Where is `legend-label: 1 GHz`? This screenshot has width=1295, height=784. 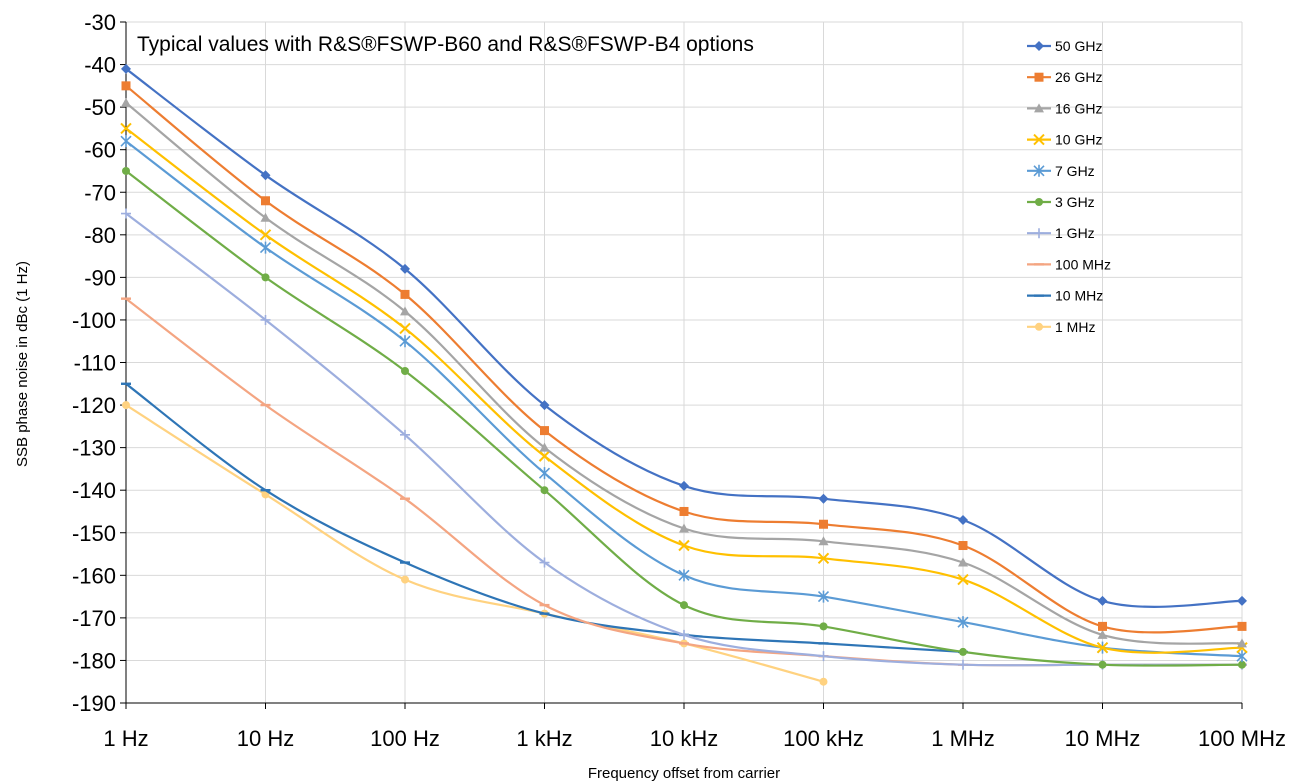
legend-label: 1 GHz is located at coordinates (1075, 233).